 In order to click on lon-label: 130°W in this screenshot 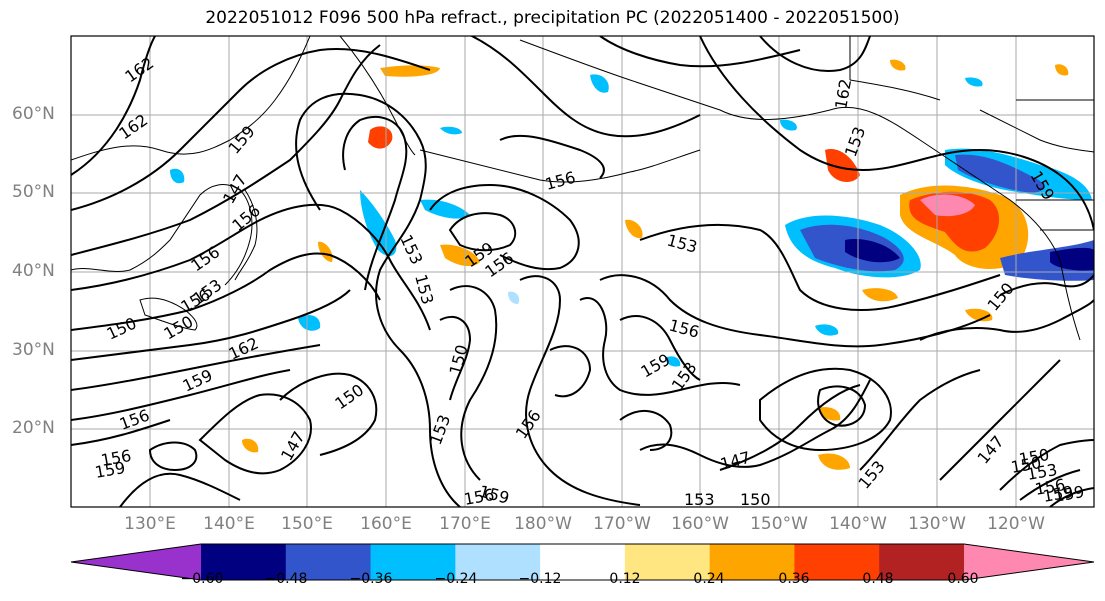, I will do `click(937, 524)`.